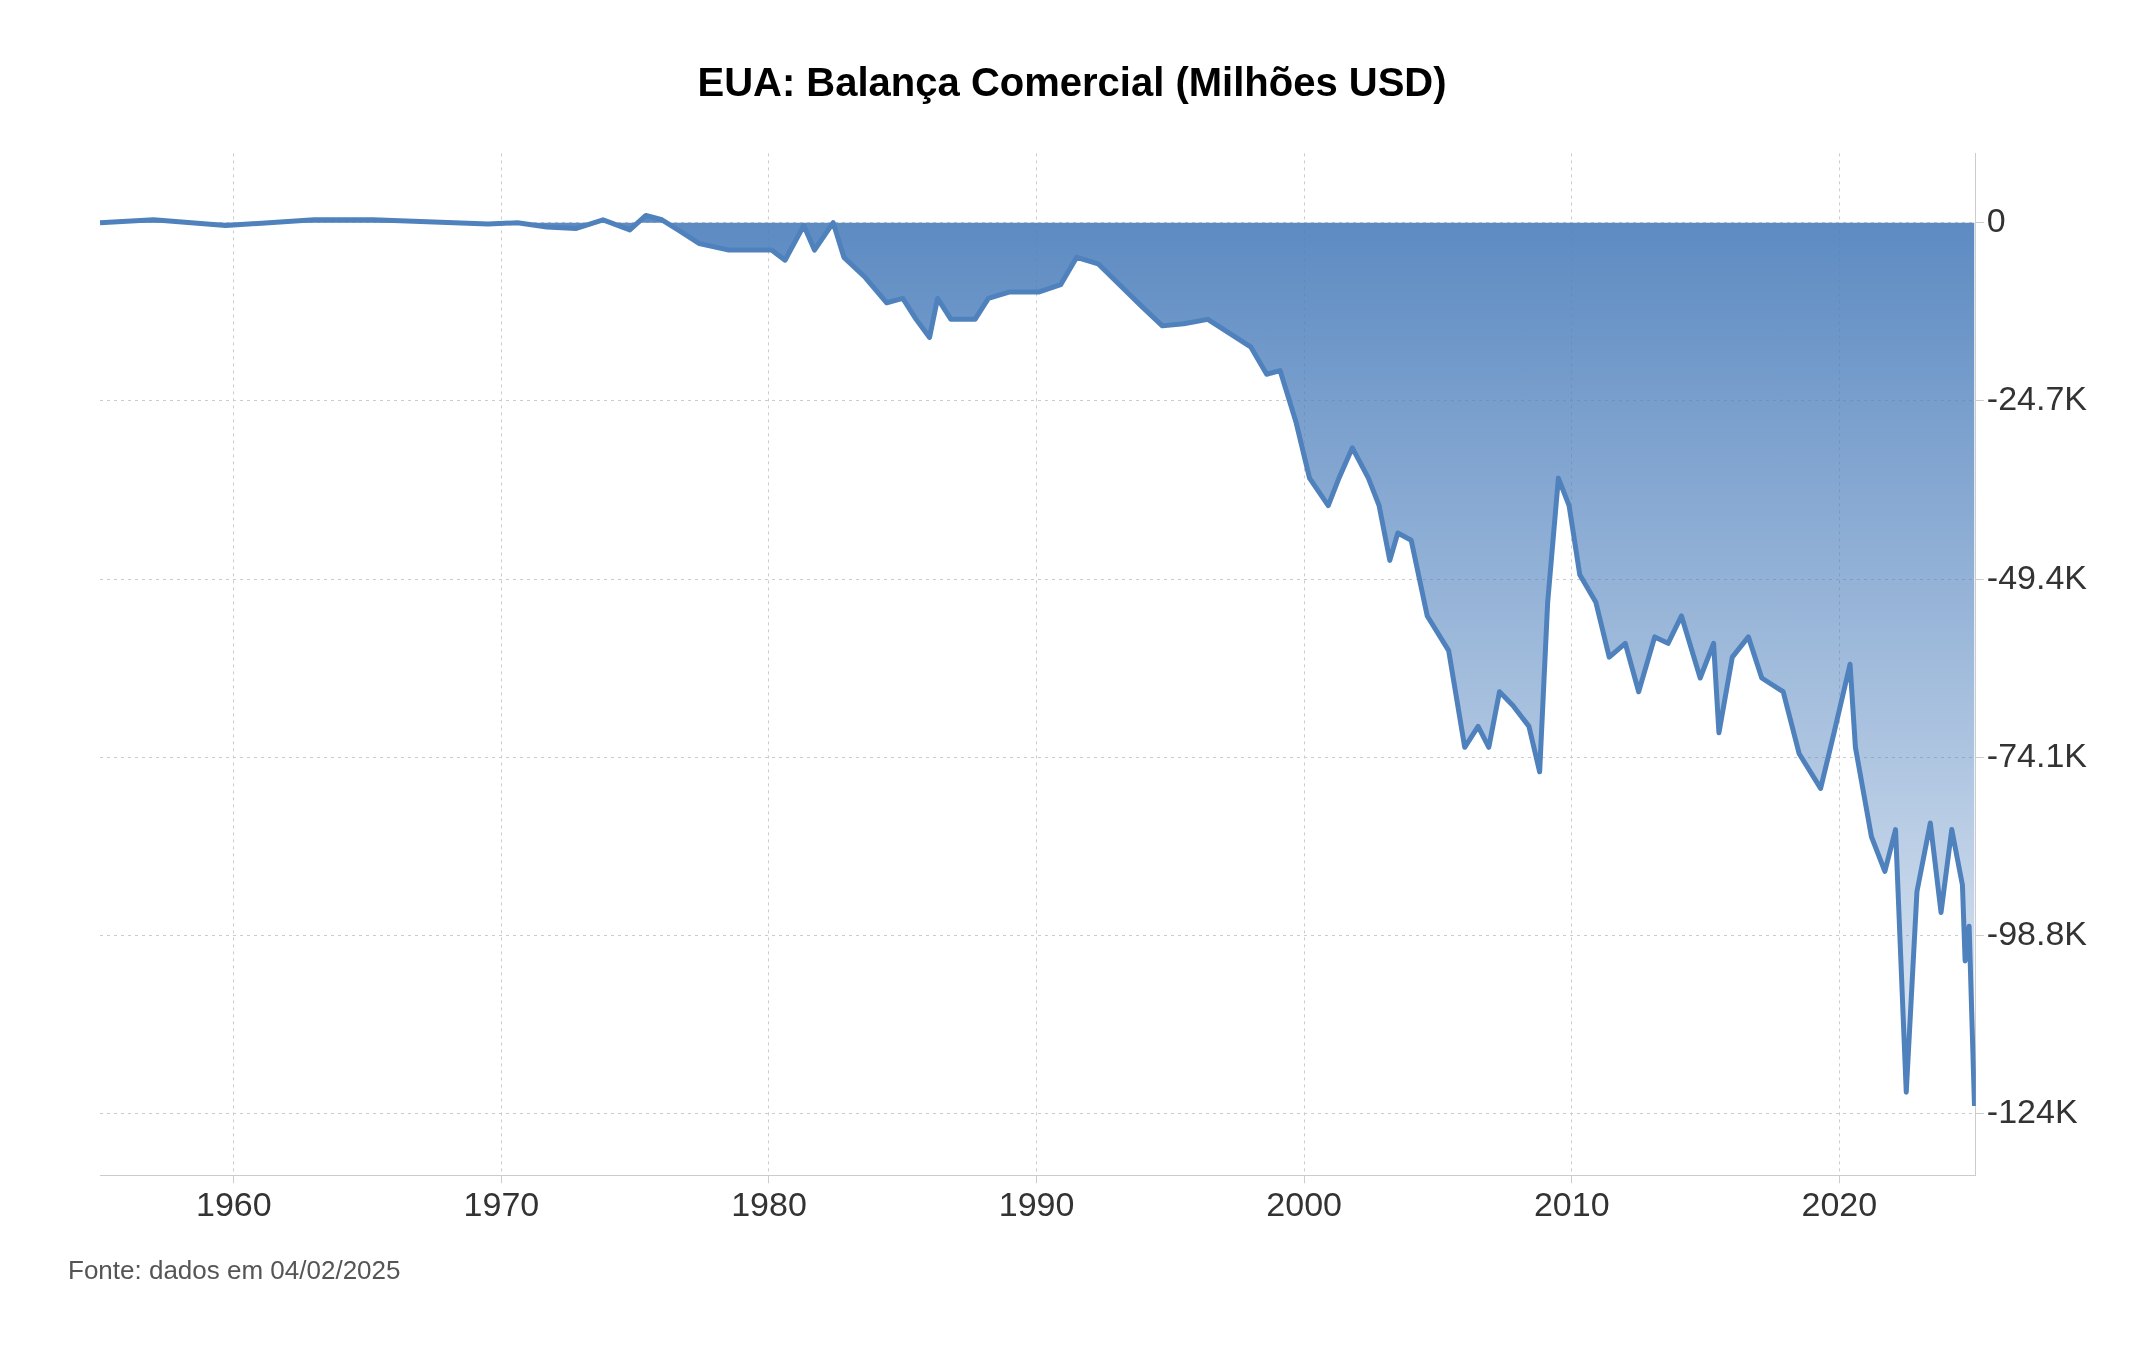  I want to click on y-tick-label: -124K, so click(2032, 1111).